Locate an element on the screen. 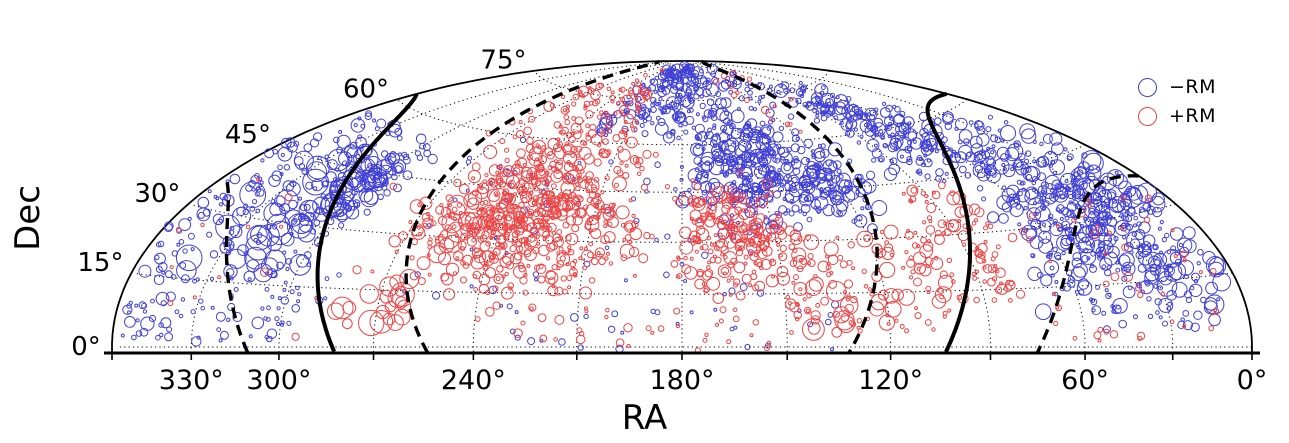 Image resolution: width=1289 pixels, height=443 pixels. x-tick-label-240: 240° is located at coordinates (473, 380).